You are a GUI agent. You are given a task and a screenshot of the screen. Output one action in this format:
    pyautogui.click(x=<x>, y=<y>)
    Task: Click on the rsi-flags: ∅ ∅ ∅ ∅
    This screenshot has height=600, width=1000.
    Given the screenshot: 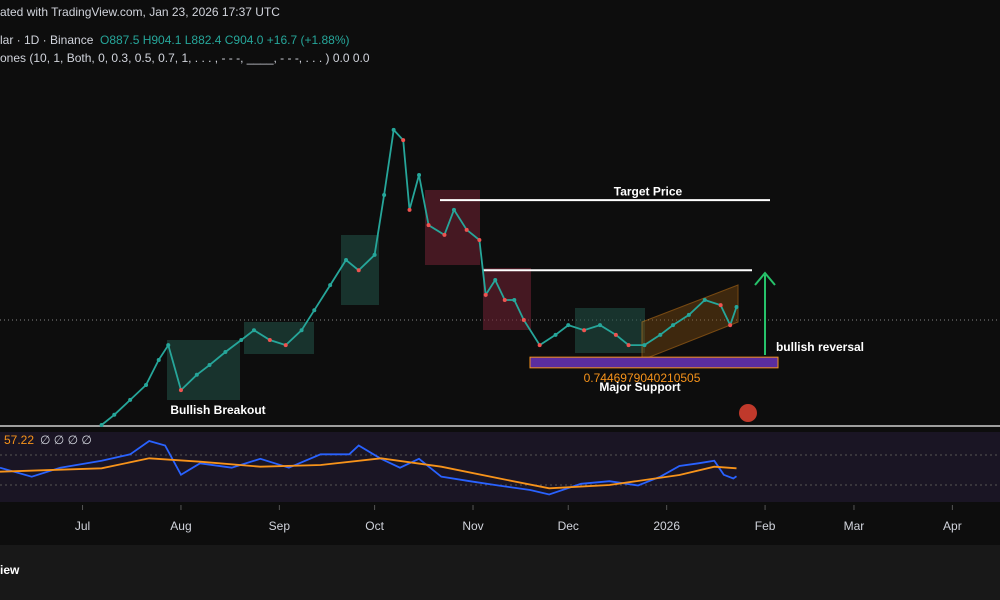 What is the action you would take?
    pyautogui.click(x=66, y=440)
    